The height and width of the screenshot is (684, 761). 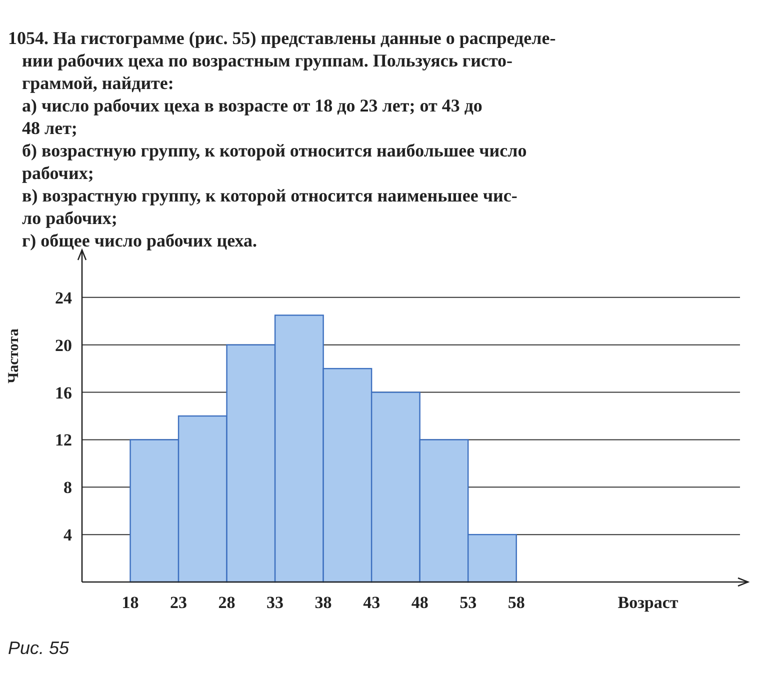 What do you see at coordinates (179, 602) in the screenshot?
I see `x-tick-label: 23` at bounding box center [179, 602].